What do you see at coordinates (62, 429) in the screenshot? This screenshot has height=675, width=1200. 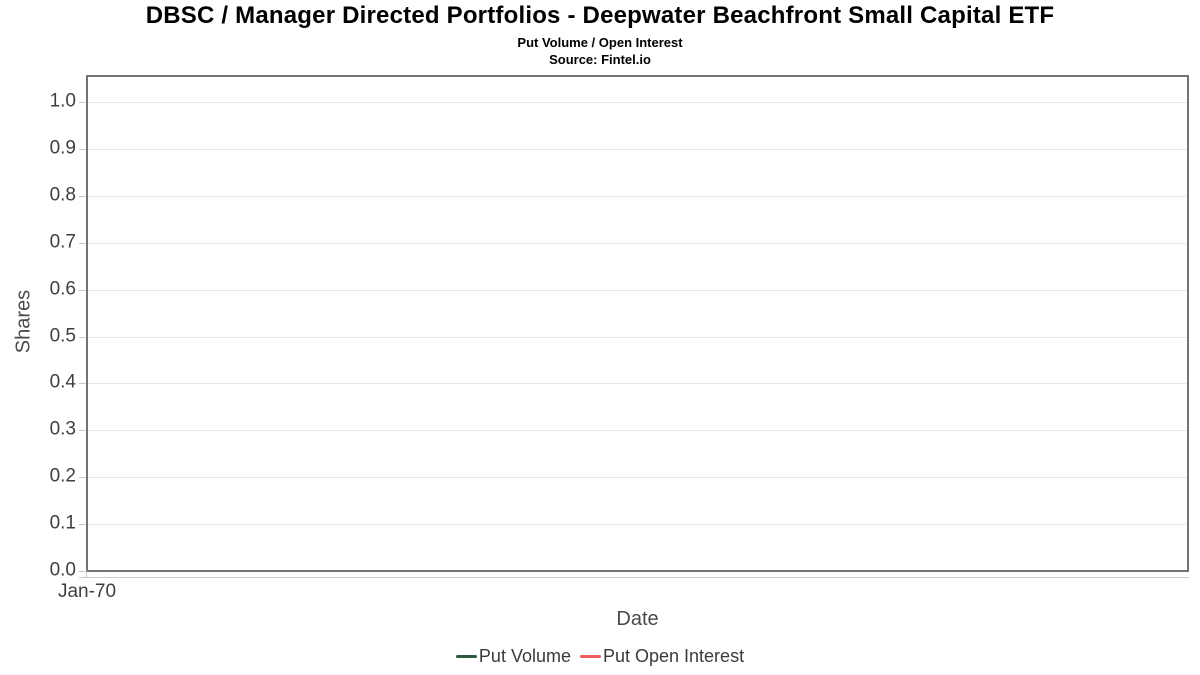 I see `y-tick-label: 0.3` at bounding box center [62, 429].